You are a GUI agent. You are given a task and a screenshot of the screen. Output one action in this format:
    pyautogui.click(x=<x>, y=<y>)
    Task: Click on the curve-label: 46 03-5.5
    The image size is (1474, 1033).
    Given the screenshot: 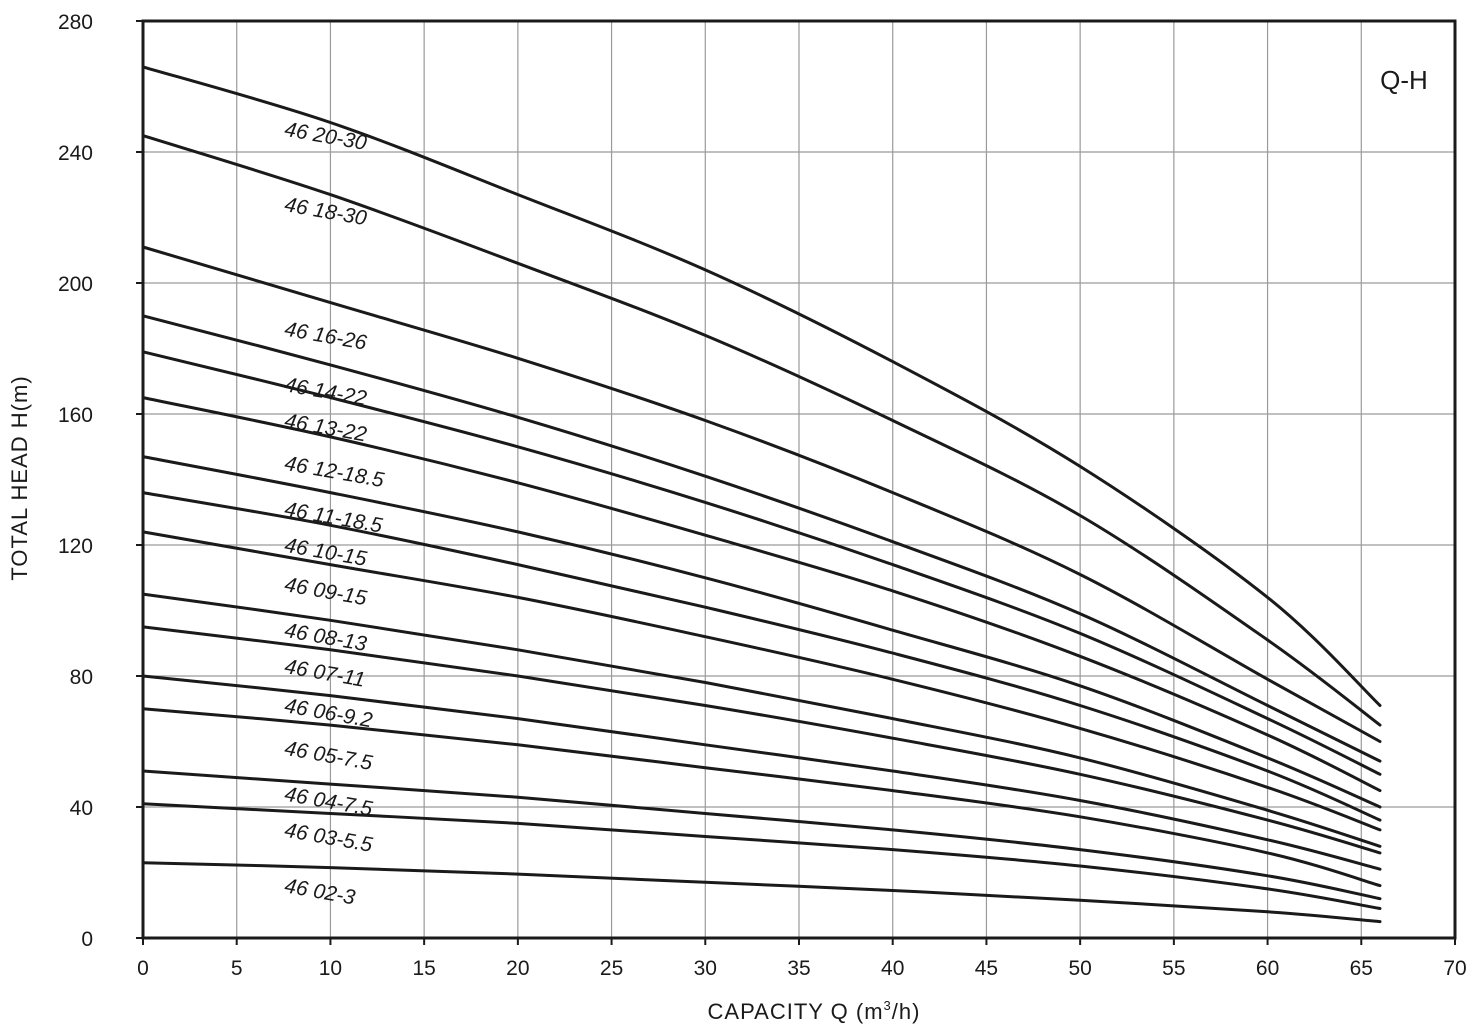 What is the action you would take?
    pyautogui.click(x=329, y=838)
    